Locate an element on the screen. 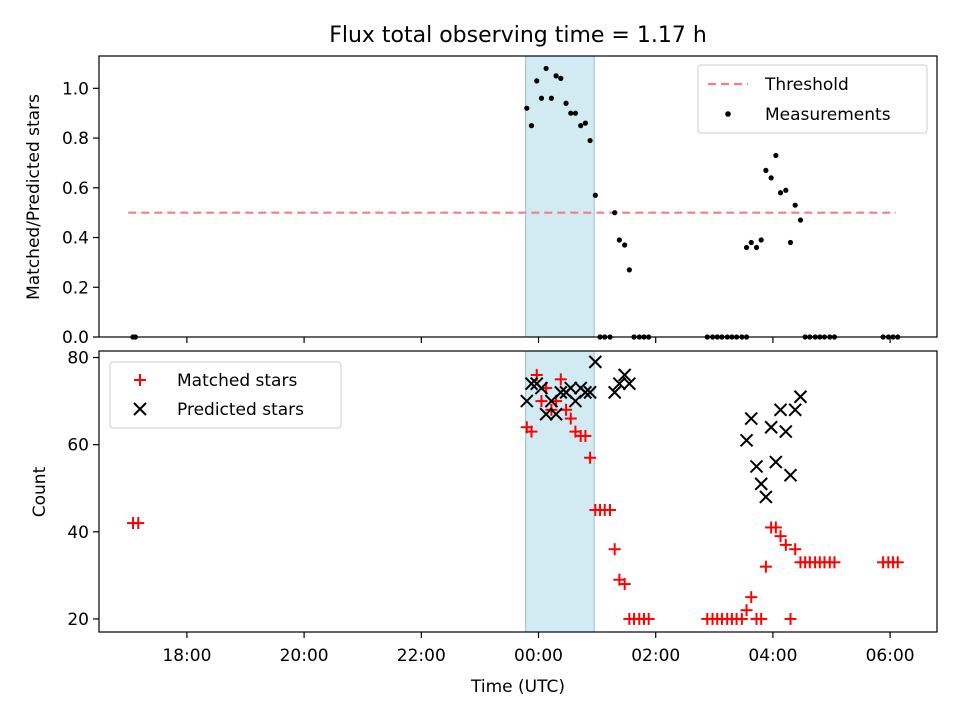 This screenshot has height=720, width=960. y-tick-label: 60 is located at coordinates (78, 446).